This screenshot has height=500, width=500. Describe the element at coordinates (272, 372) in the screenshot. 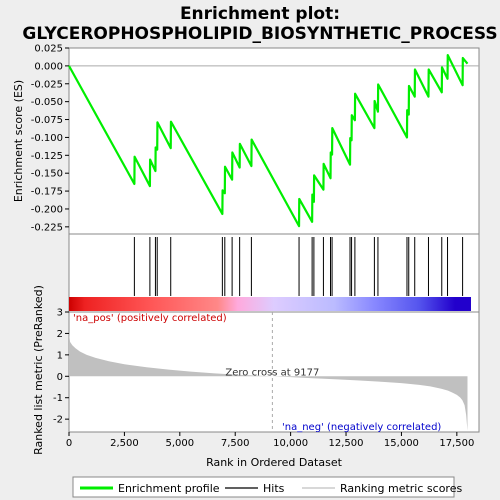

I see `zero-cross-label: Zero cross at 9177` at that location.